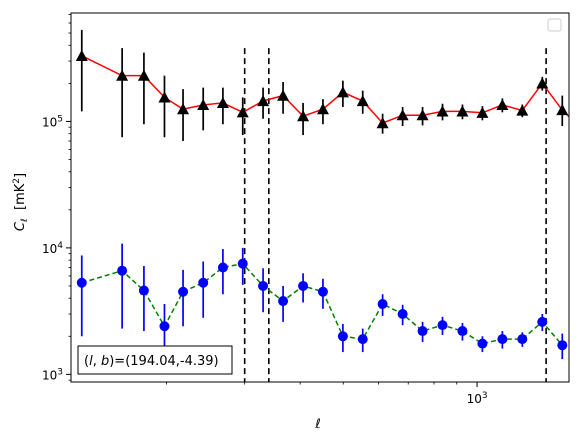 The width and height of the screenshot is (580, 441). I want to click on series-line, so click(325, 89).